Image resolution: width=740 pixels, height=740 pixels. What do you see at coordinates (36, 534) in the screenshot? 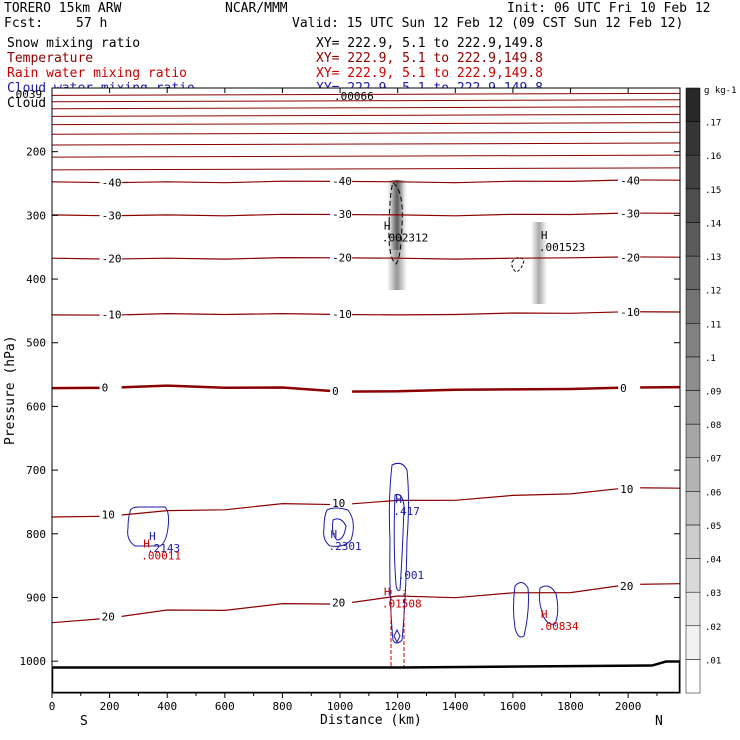
I see `y-tick-label: 800` at bounding box center [36, 534].